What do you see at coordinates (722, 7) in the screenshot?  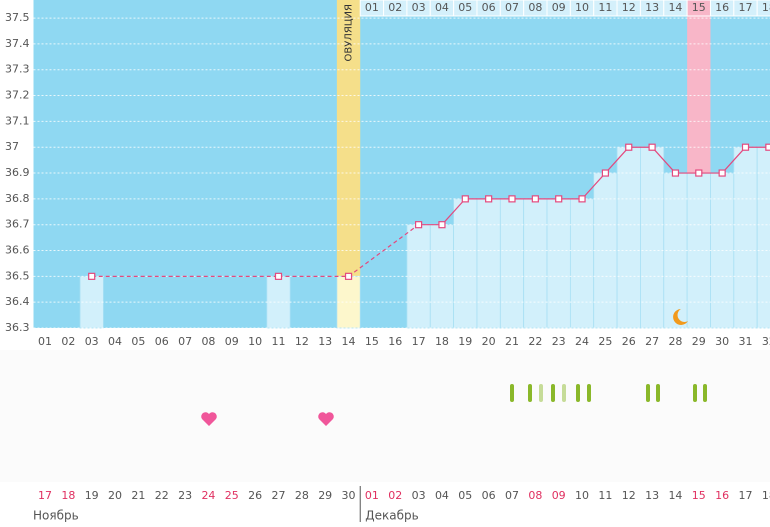 I see `top-date-label: 16` at bounding box center [722, 7].